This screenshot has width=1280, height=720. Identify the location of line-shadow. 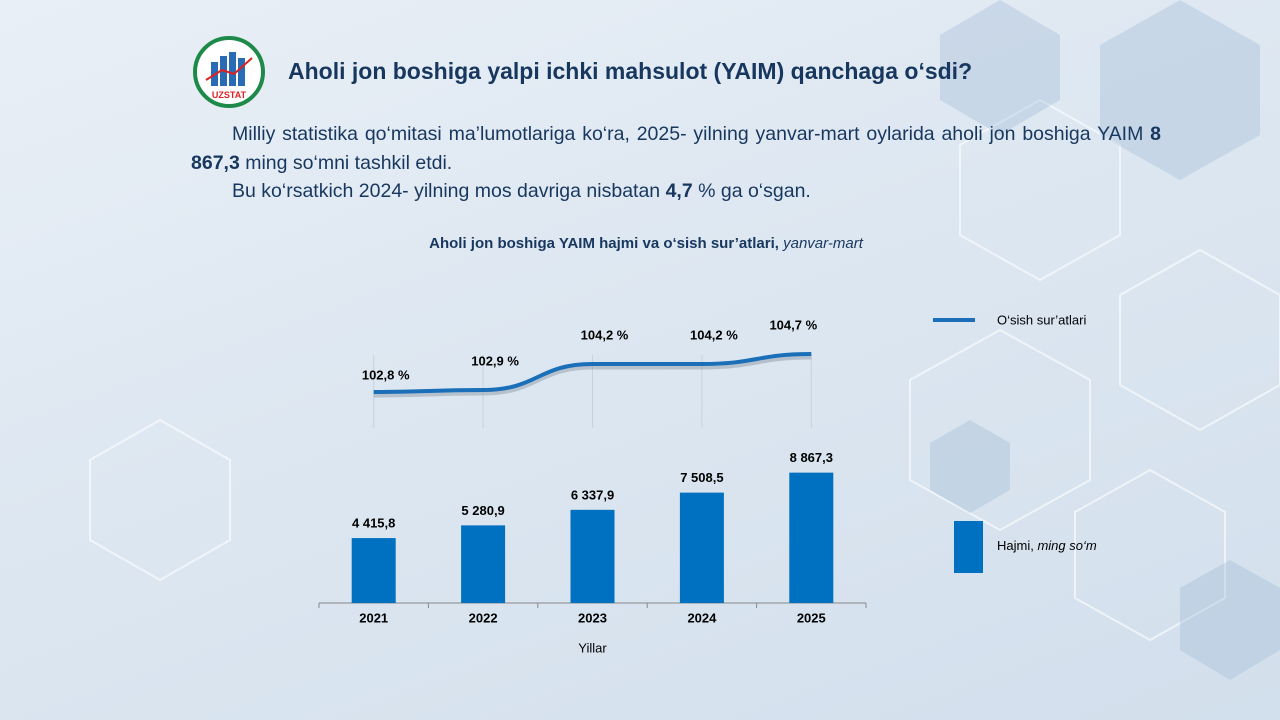
(592, 376).